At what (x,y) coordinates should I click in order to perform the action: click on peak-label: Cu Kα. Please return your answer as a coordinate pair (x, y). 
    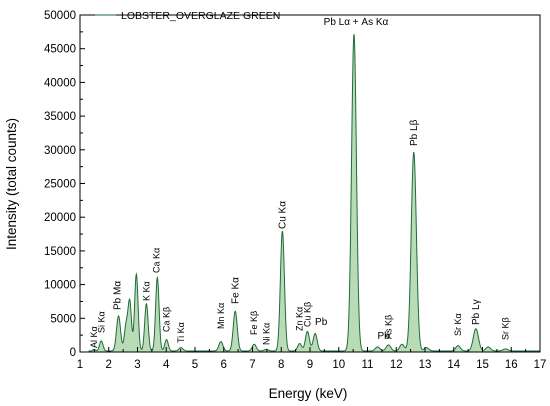
    Looking at the image, I should click on (282, 215).